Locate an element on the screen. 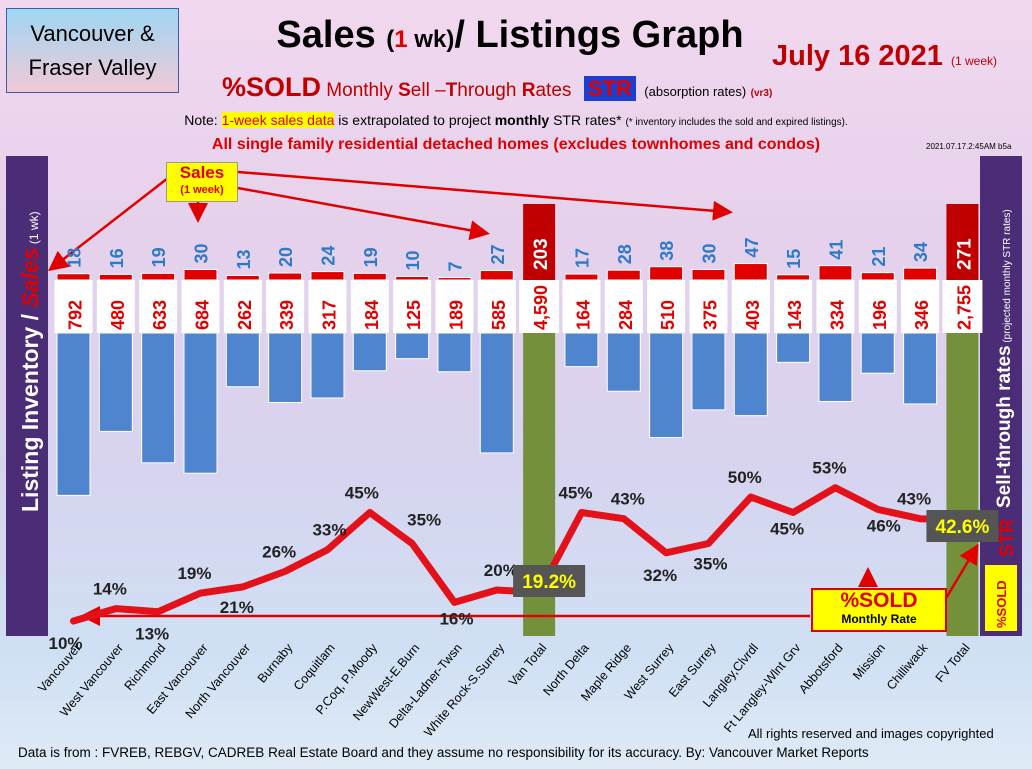 The image size is (1032, 769). sales-callout: Sales (1 week) is located at coordinates (202, 182).